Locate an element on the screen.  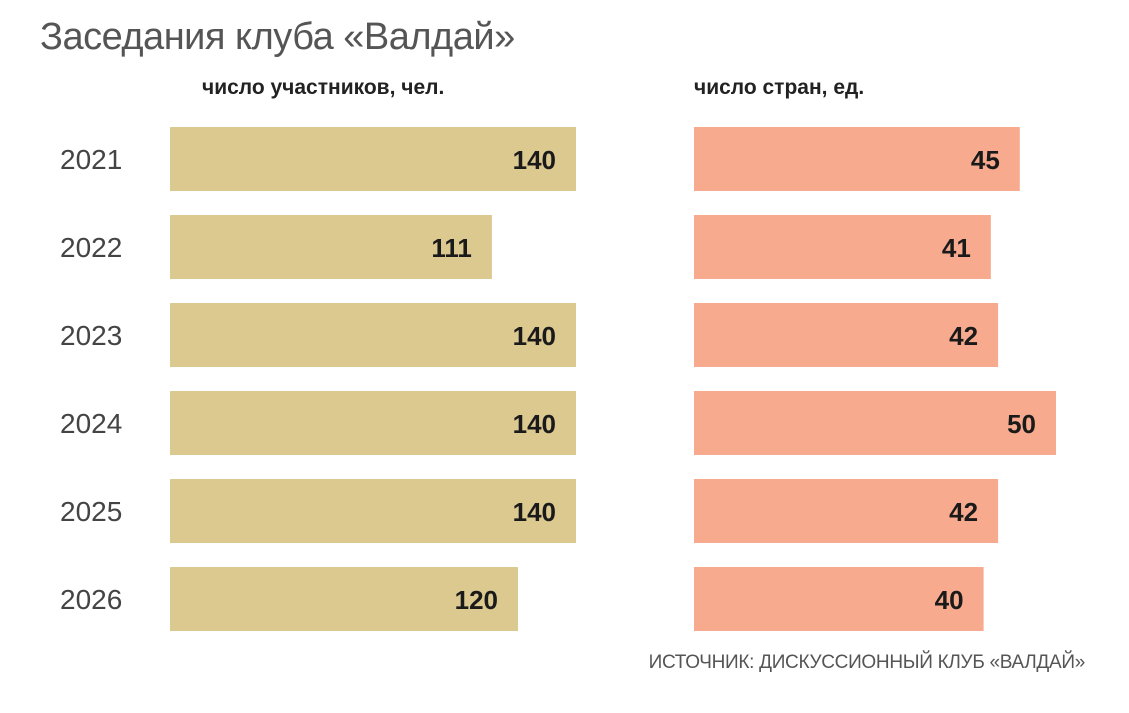
participants-value-label-2023: 140 is located at coordinates (534, 336).